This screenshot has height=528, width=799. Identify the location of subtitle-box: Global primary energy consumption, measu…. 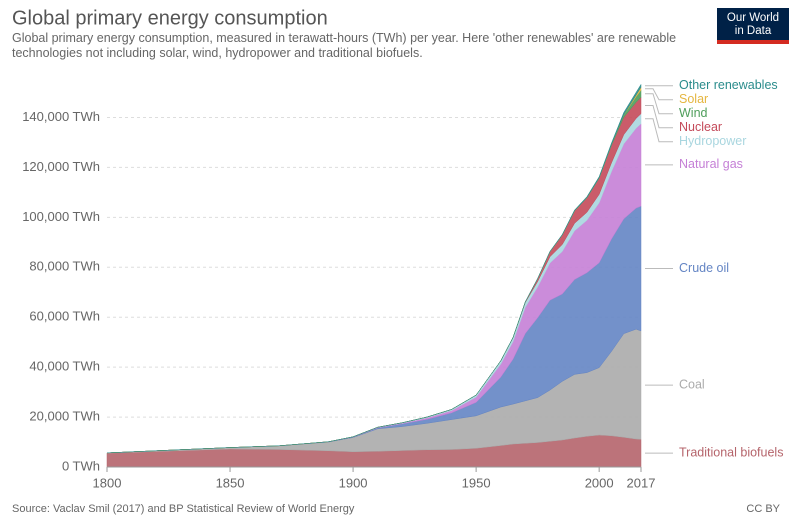
(344, 45).